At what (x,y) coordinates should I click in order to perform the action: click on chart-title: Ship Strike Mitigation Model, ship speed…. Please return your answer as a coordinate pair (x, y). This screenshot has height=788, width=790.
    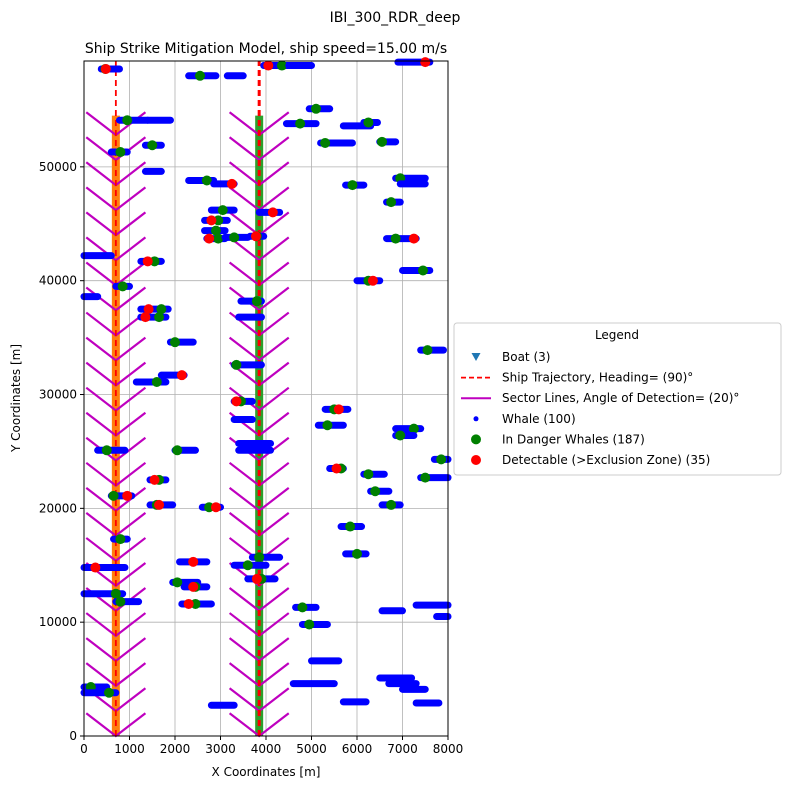
    Looking at the image, I should click on (266, 49).